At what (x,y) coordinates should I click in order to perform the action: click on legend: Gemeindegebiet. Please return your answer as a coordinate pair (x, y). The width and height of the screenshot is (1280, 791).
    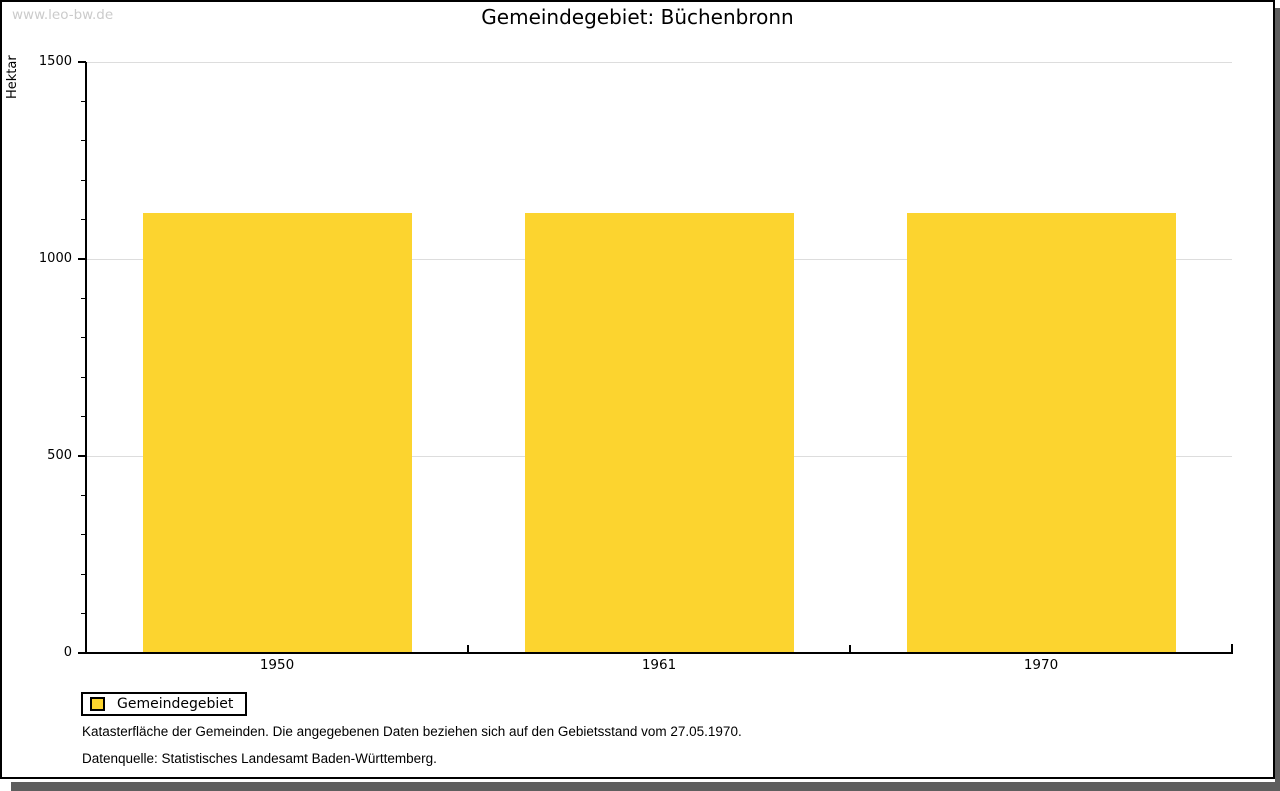
    Looking at the image, I should click on (164, 704).